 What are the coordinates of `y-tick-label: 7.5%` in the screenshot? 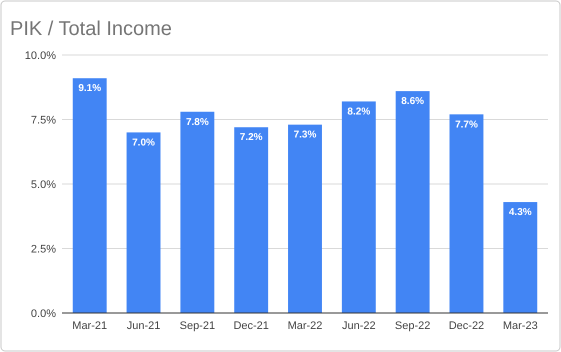 It's located at (43, 120).